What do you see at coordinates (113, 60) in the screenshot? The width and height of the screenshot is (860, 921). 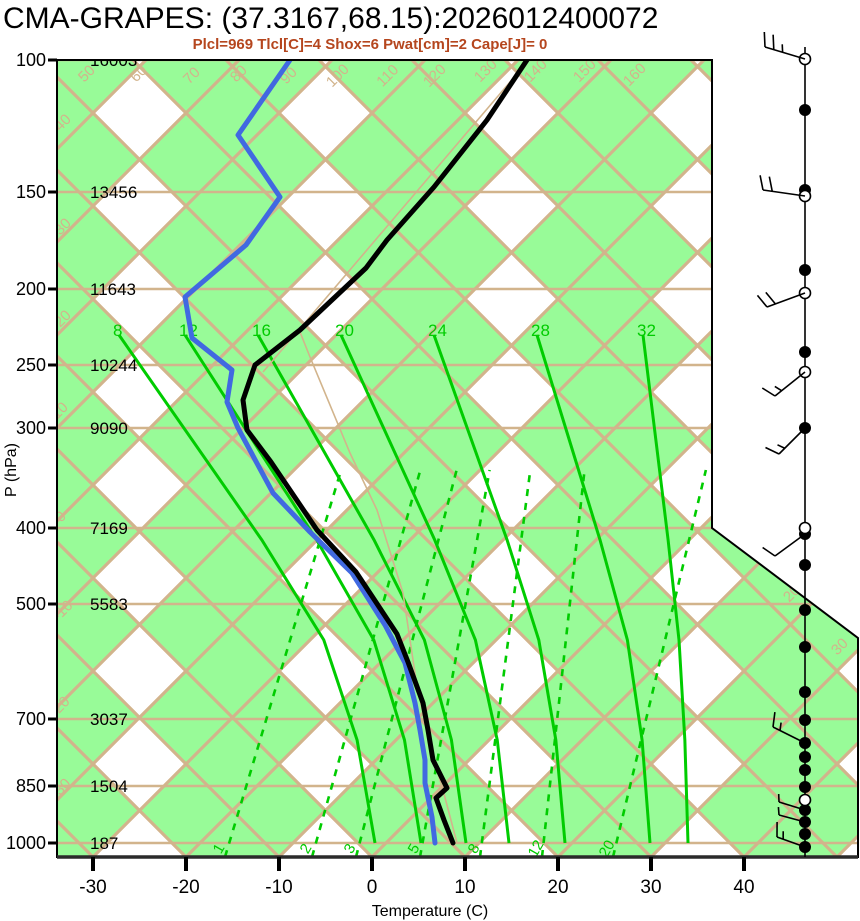 I see `height-label: 16003` at bounding box center [113, 60].